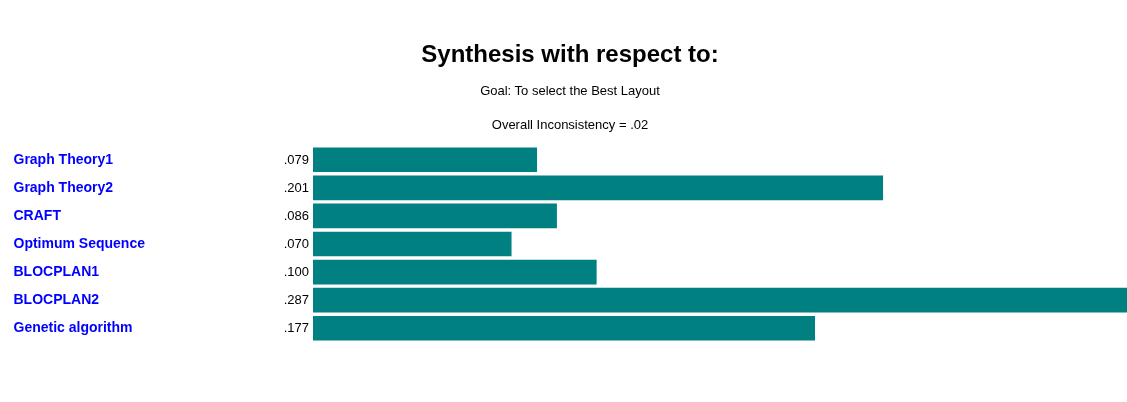 The image size is (1127, 402). Describe the element at coordinates (570, 124) in the screenshot. I see `text: Overall Inconsistency = .02` at that location.